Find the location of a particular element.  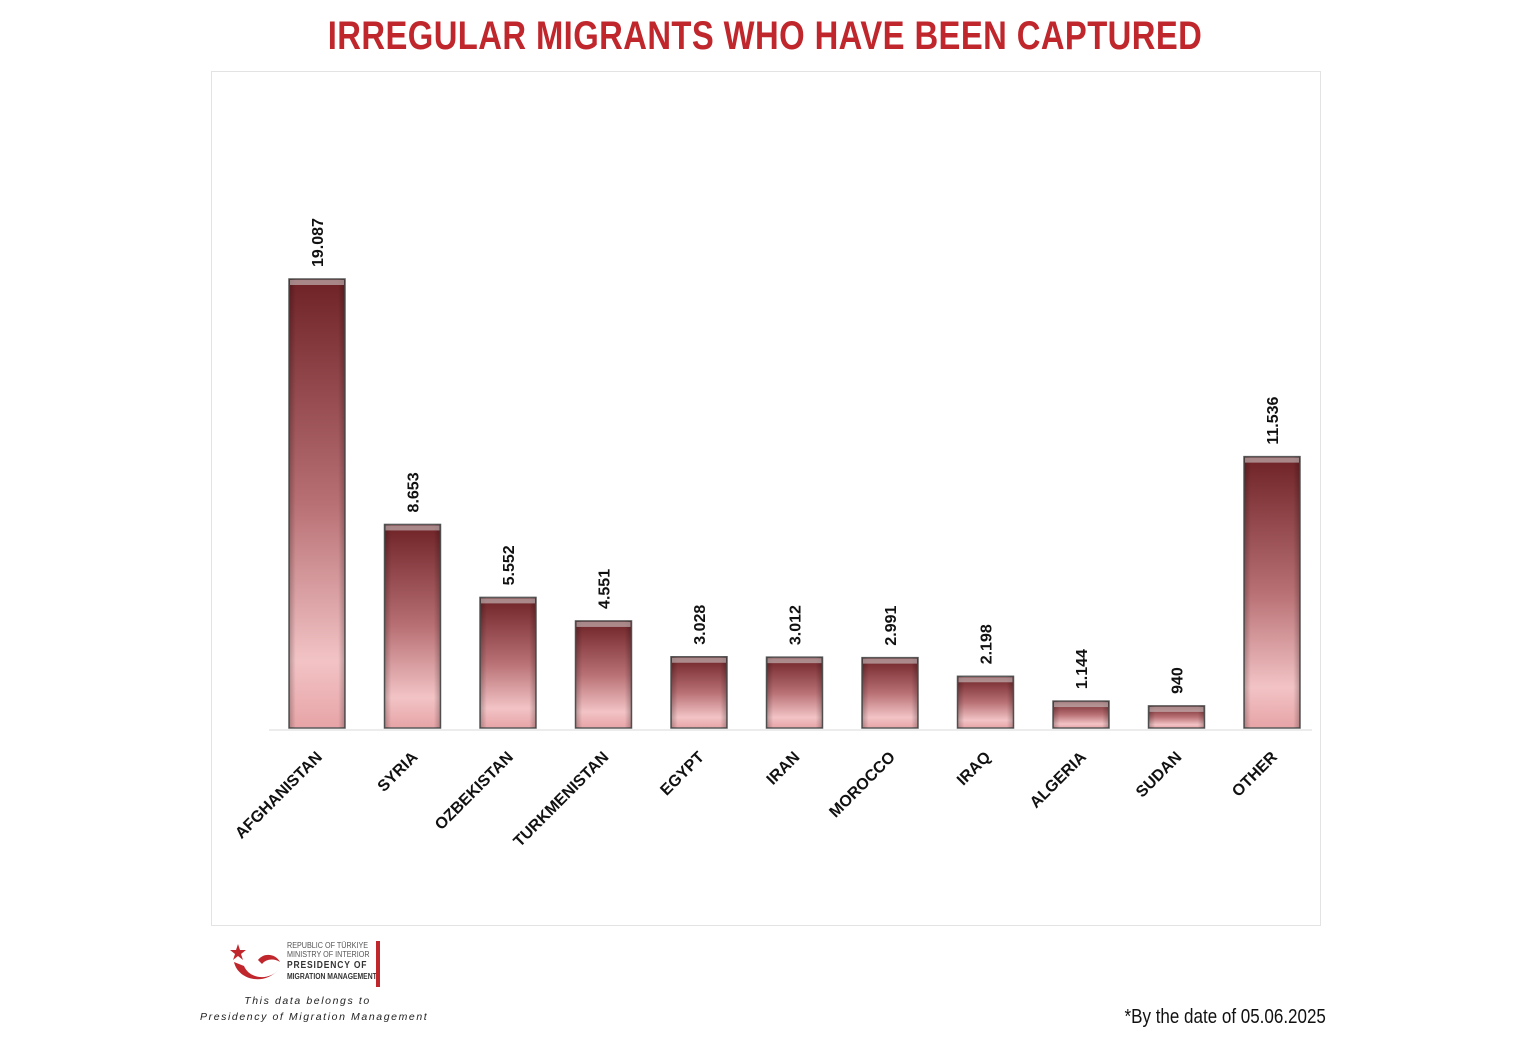

logo-line-republic: REPUBLIC OF TÜRKIYE is located at coordinates (328, 945).